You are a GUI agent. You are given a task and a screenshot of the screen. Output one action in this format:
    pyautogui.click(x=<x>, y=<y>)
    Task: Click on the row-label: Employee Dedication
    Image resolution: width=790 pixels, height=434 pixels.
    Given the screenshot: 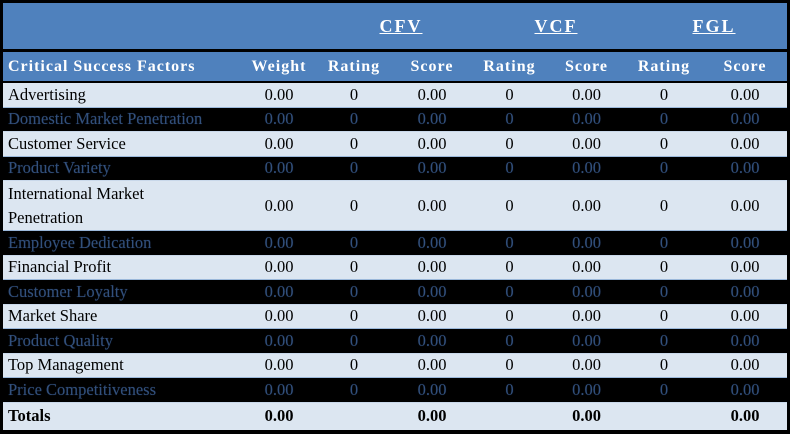 What is the action you would take?
    pyautogui.click(x=80, y=242)
    